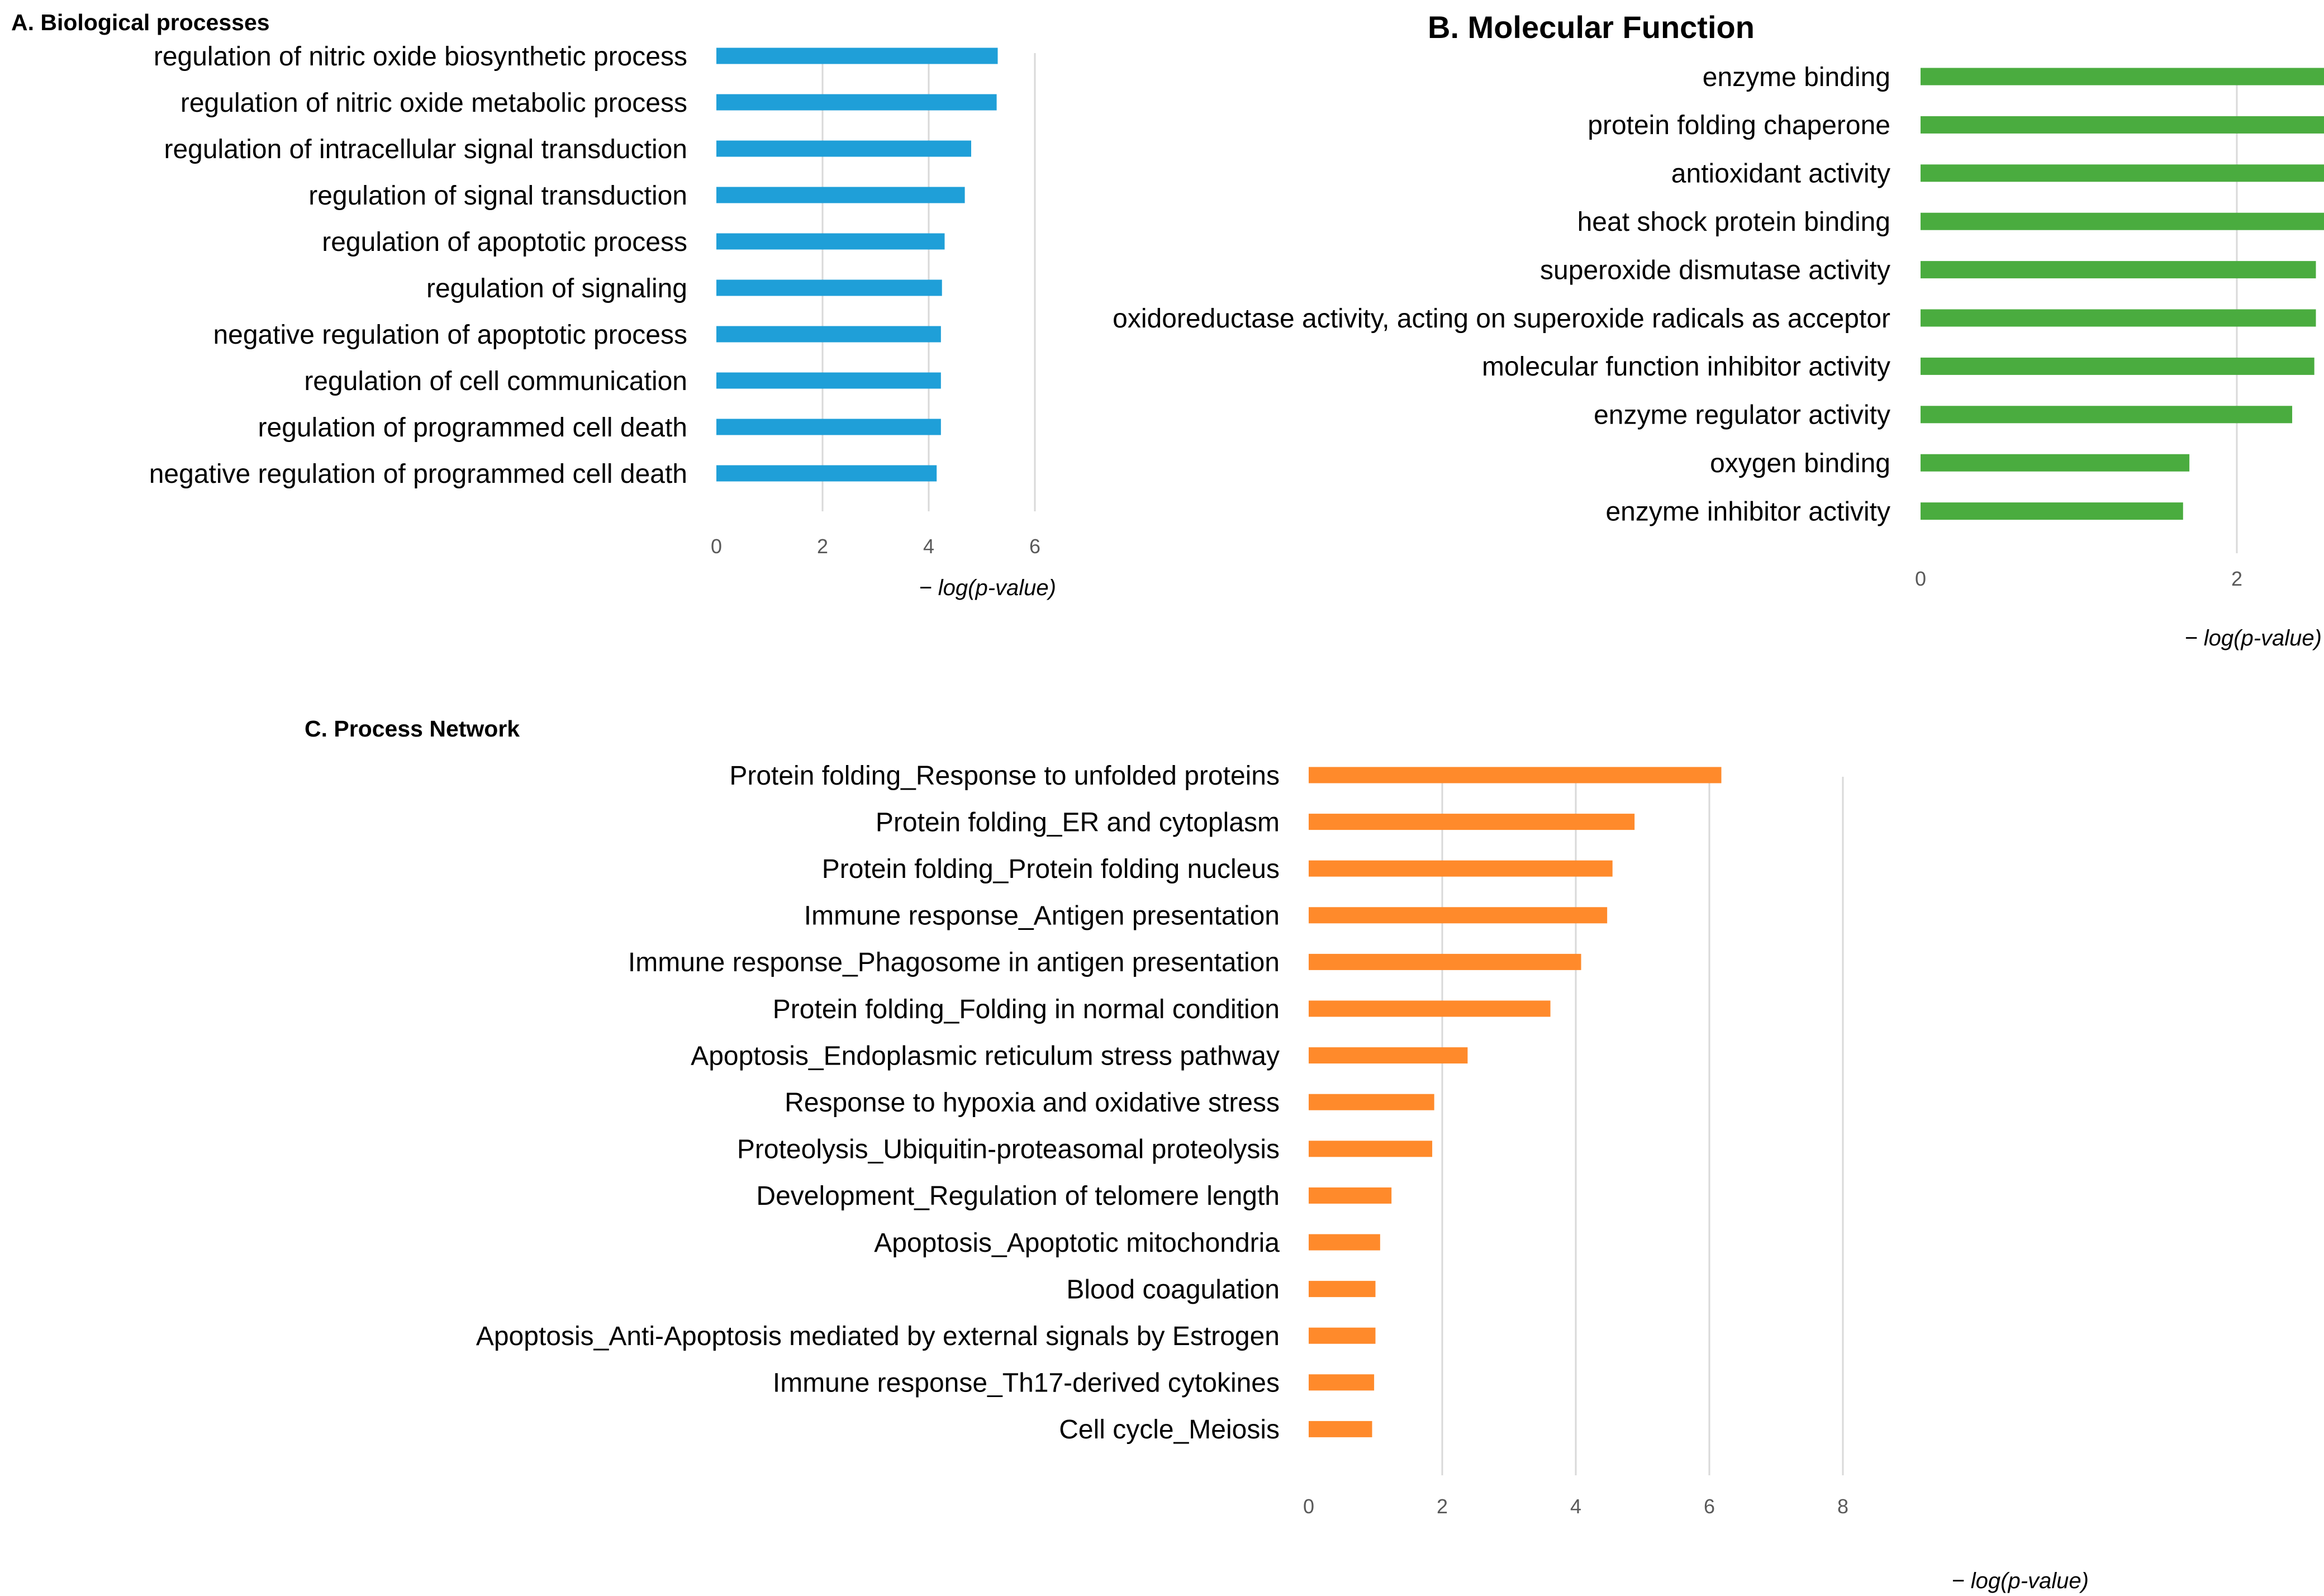  I want to click on category-label: regulation of programmed cell death, so click(472, 428).